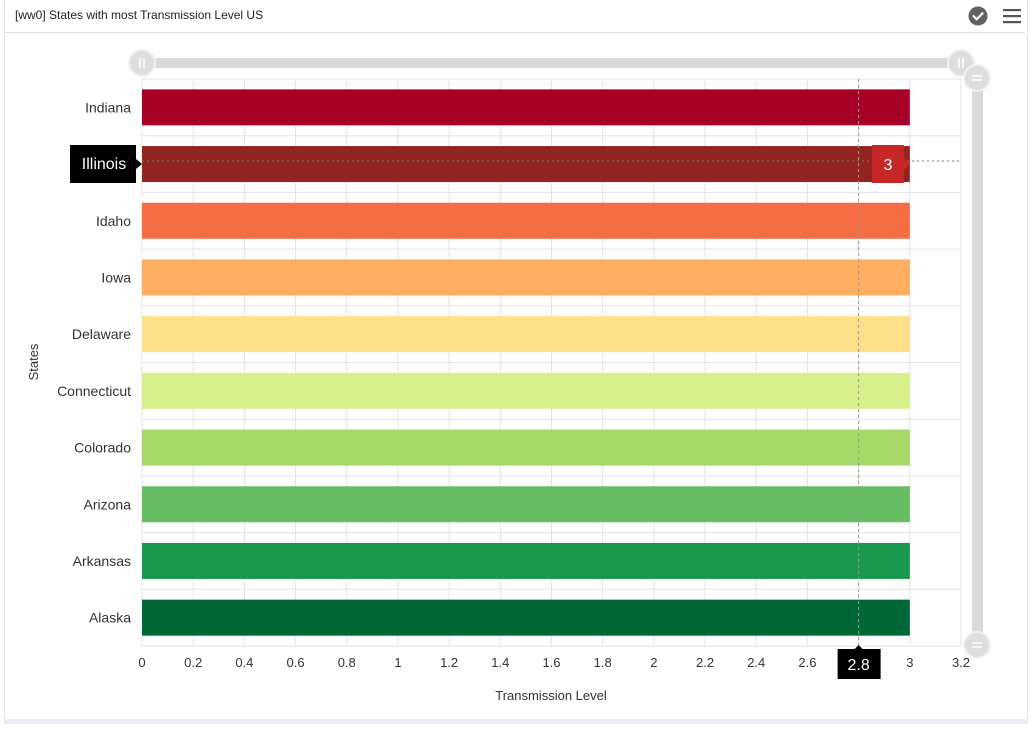 This screenshot has height=730, width=1031. I want to click on y-tick-label: Idaho, so click(113, 221).